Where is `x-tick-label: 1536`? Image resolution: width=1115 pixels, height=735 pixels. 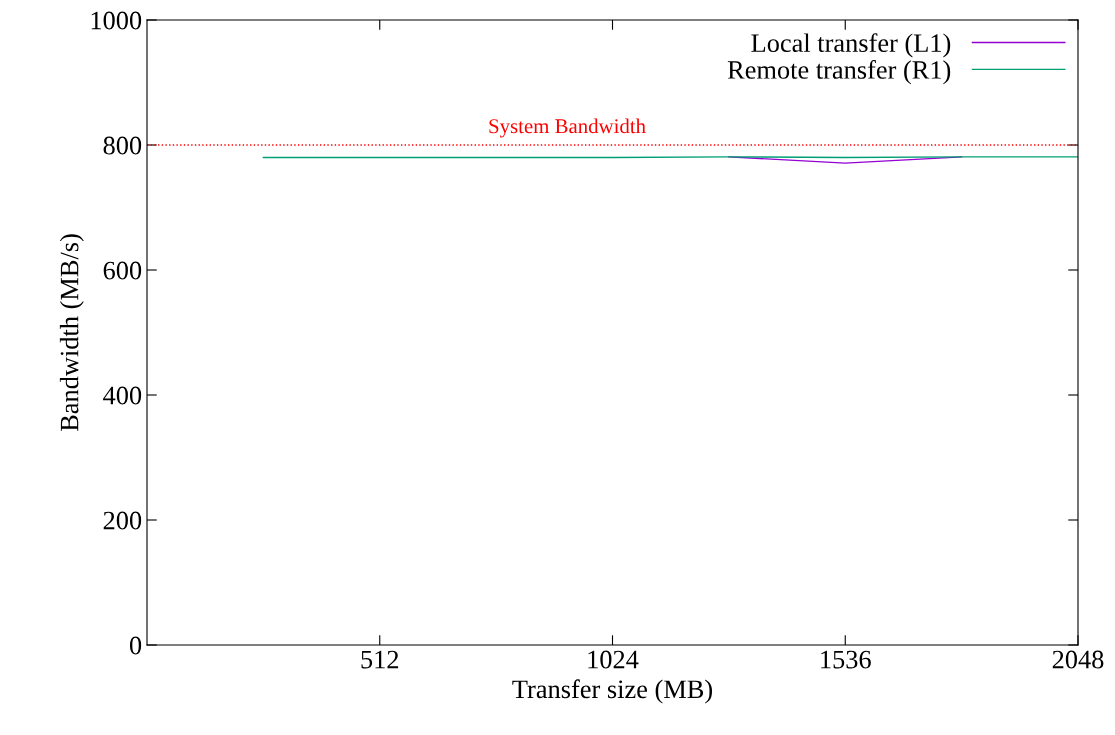
x-tick-label: 1536 is located at coordinates (846, 659).